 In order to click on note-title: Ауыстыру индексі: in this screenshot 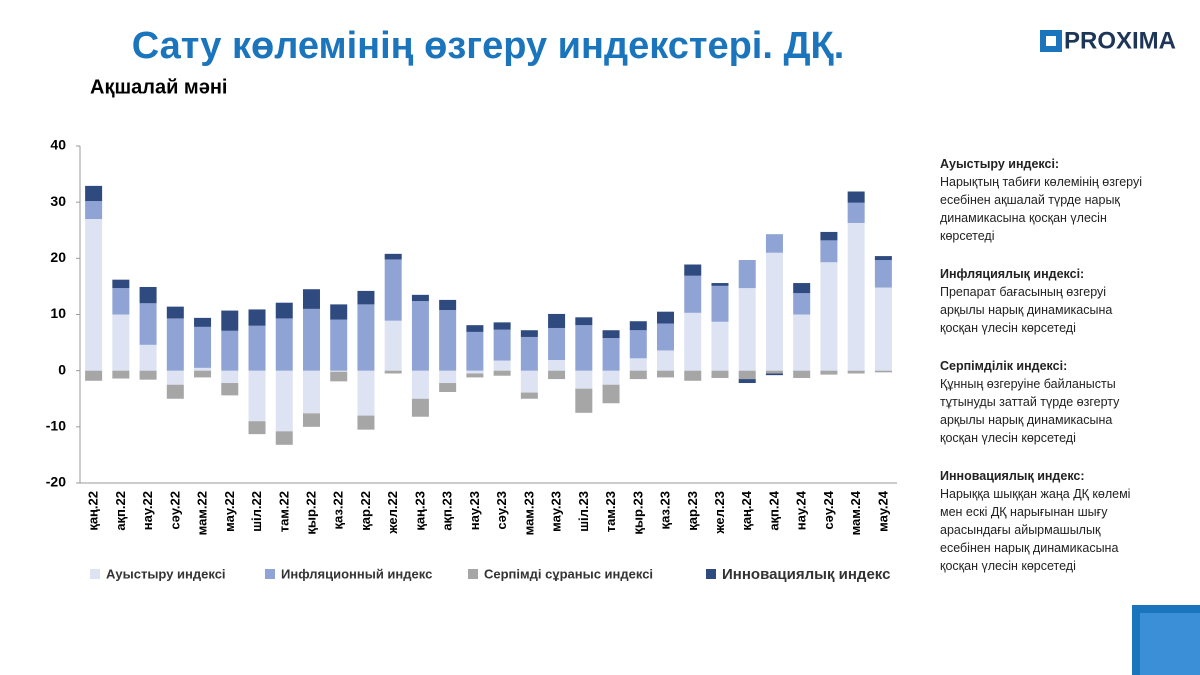, I will do `click(1000, 164)`.